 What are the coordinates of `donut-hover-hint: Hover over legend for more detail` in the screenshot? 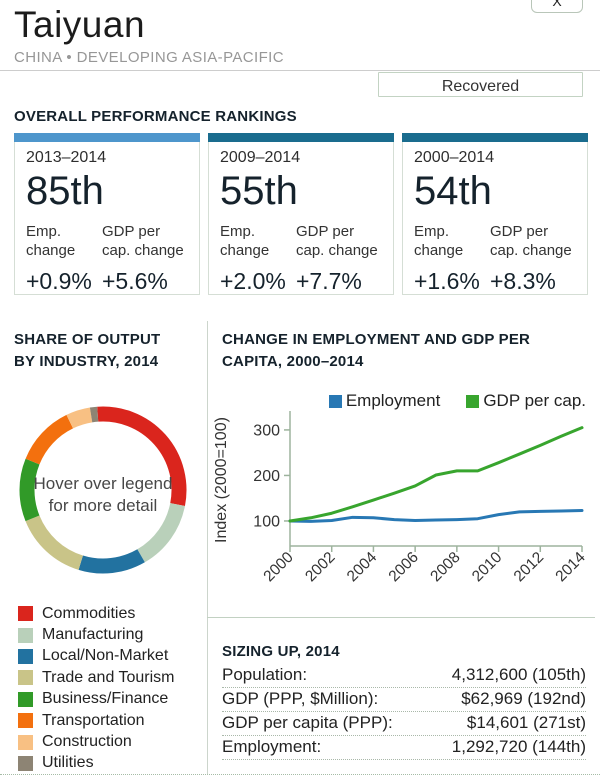 It's located at (103, 495).